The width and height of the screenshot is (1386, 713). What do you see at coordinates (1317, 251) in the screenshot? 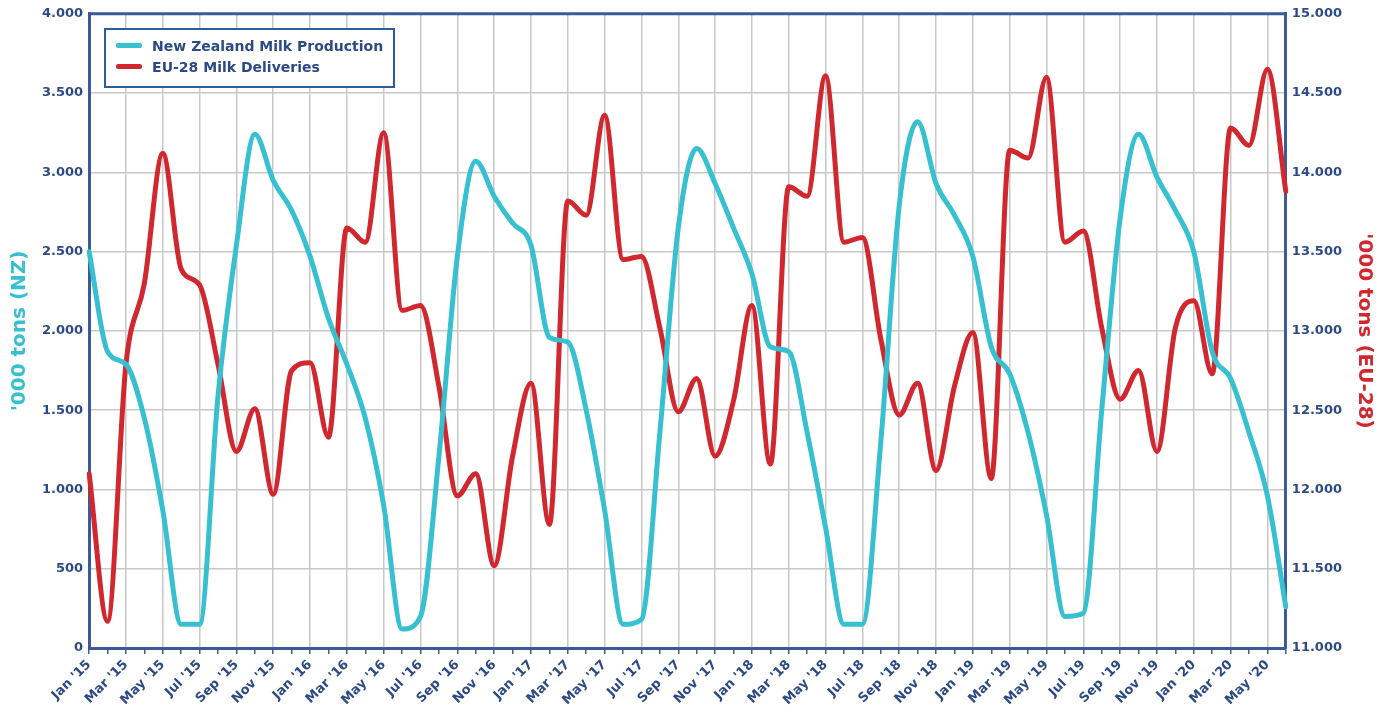
I see `y2-tick-label: 13.500` at bounding box center [1317, 251].